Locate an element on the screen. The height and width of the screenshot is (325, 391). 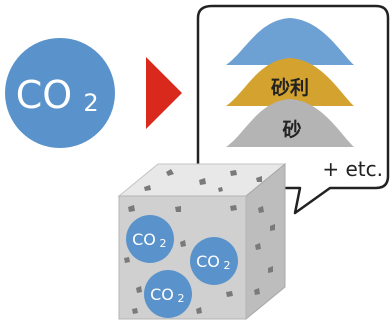
sand-label: 砂 is located at coordinates (291, 130).